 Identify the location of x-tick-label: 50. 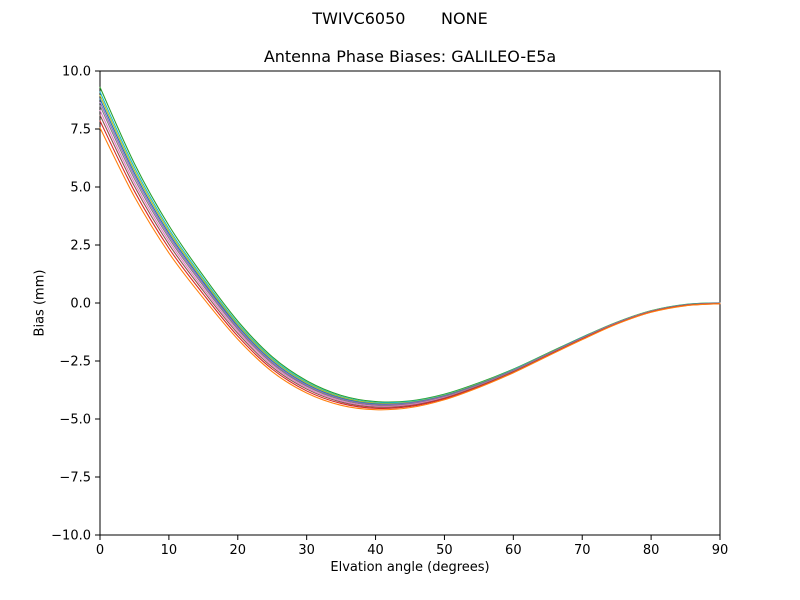
(444, 550).